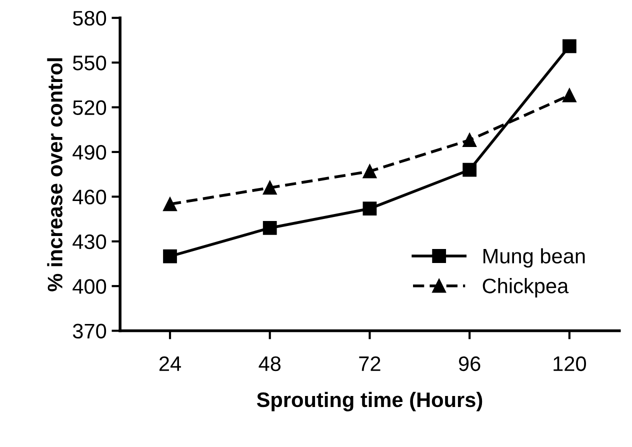 The height and width of the screenshot is (447, 632). I want to click on y-tick-label: 520, so click(89, 108).